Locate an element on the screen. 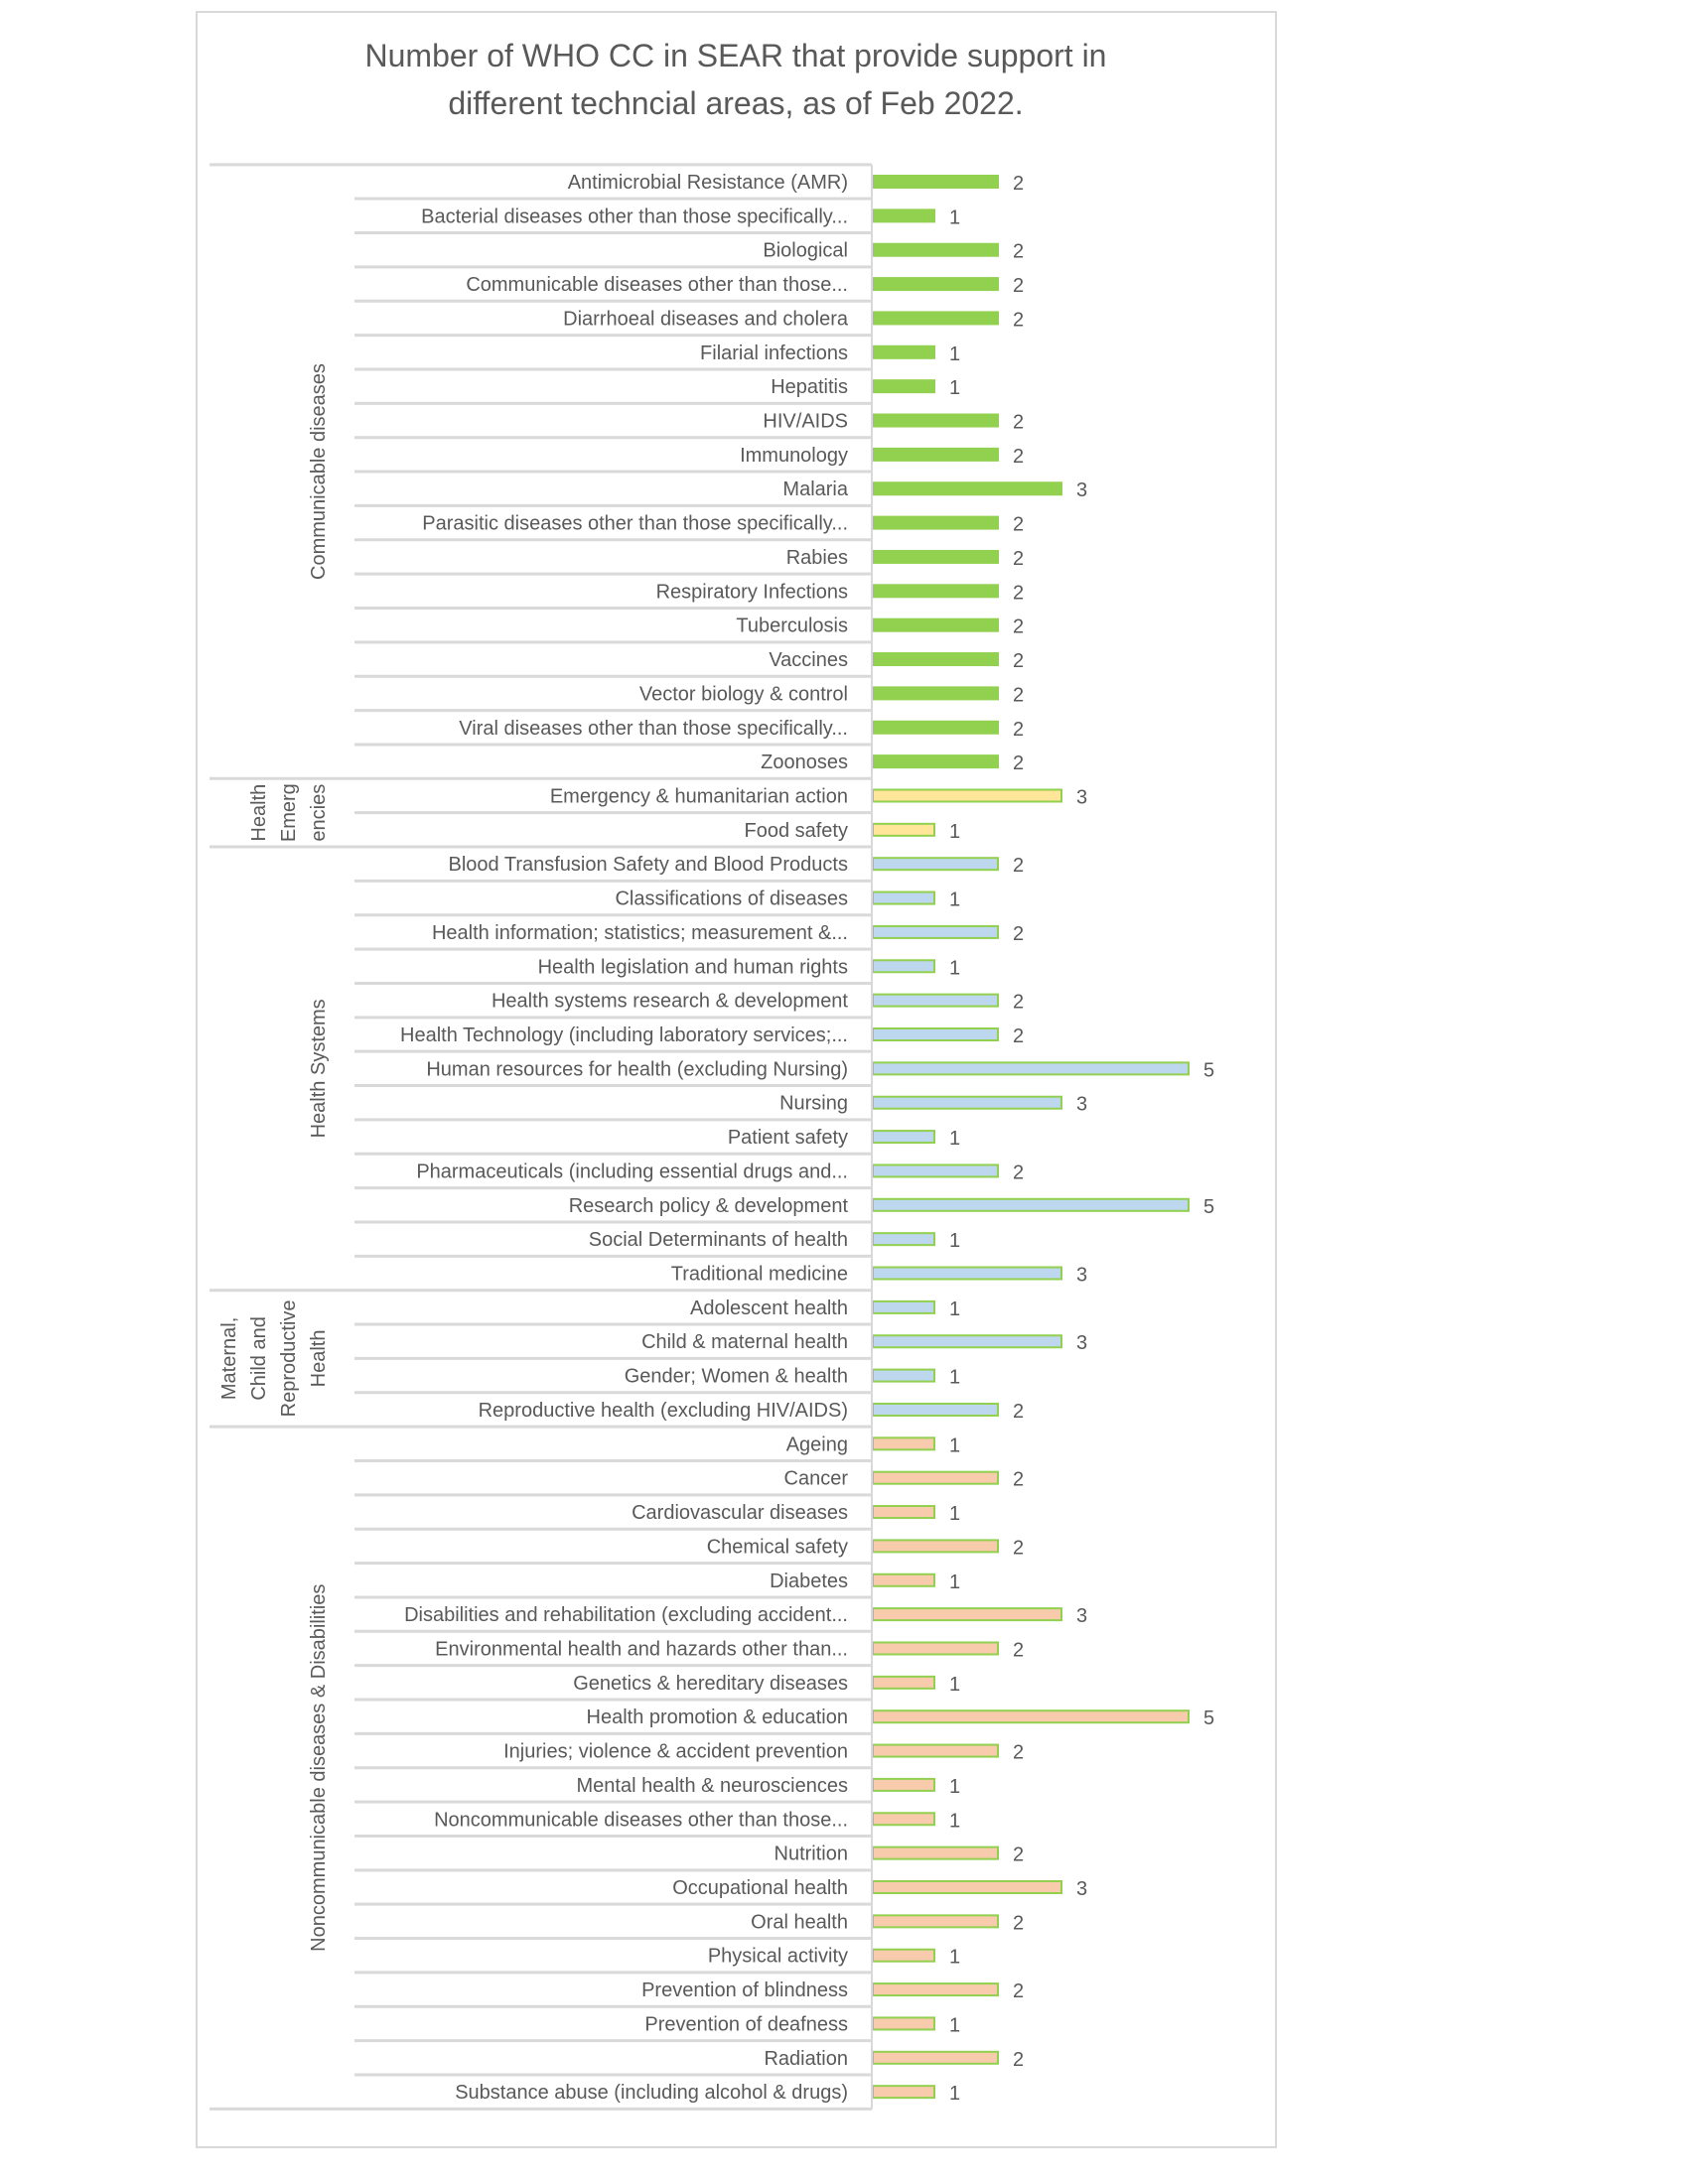 The height and width of the screenshot is (2184, 1688). category-label: Patient safety is located at coordinates (788, 1138).